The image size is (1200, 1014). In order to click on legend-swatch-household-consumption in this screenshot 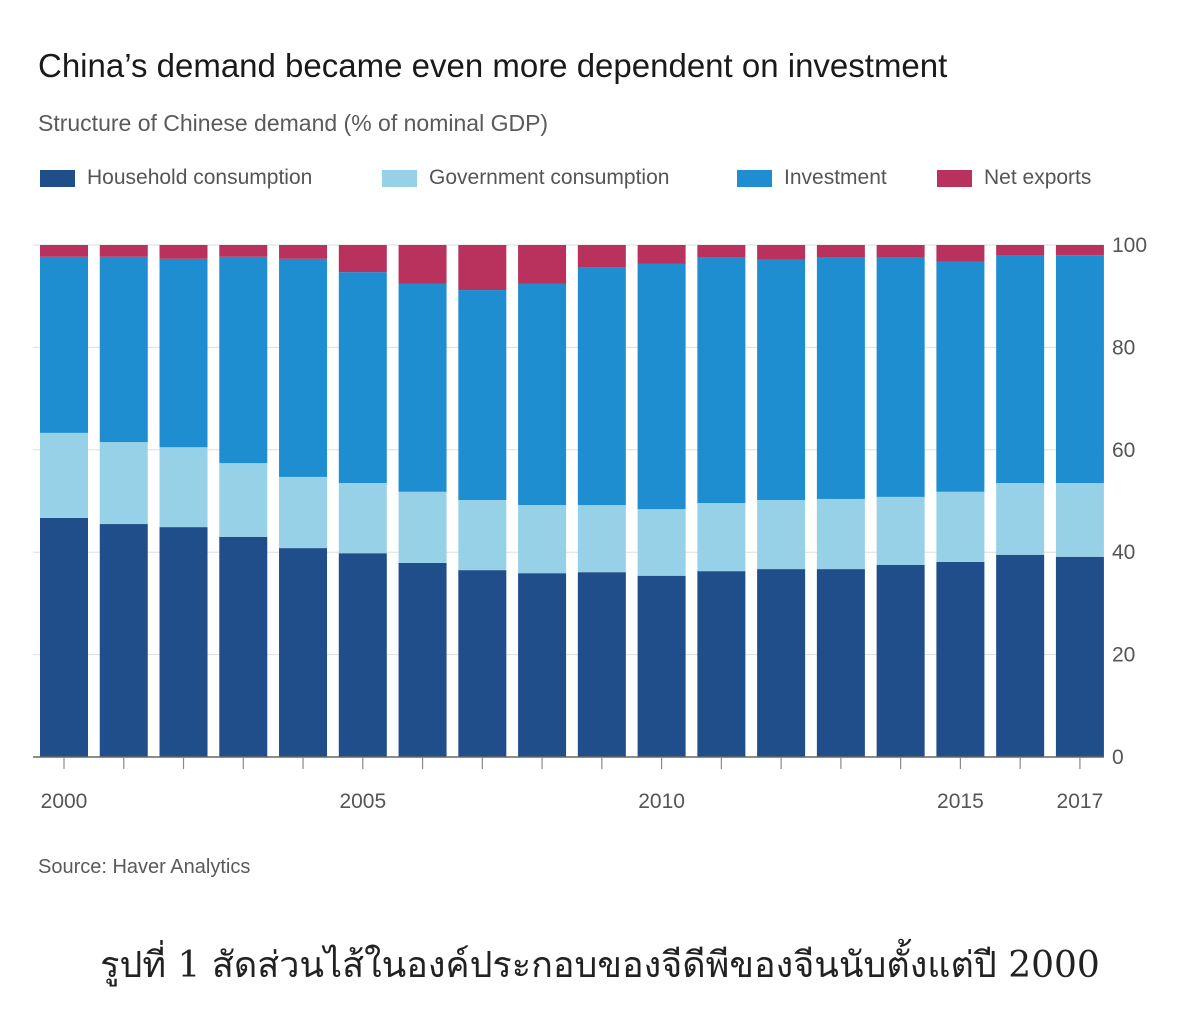, I will do `click(57, 178)`.